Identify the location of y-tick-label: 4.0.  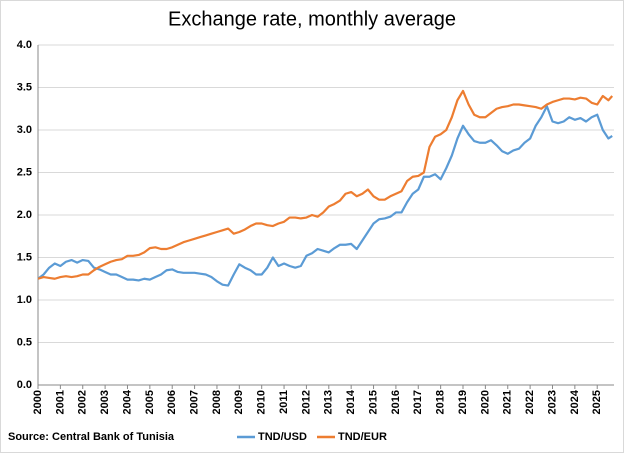
(24, 45).